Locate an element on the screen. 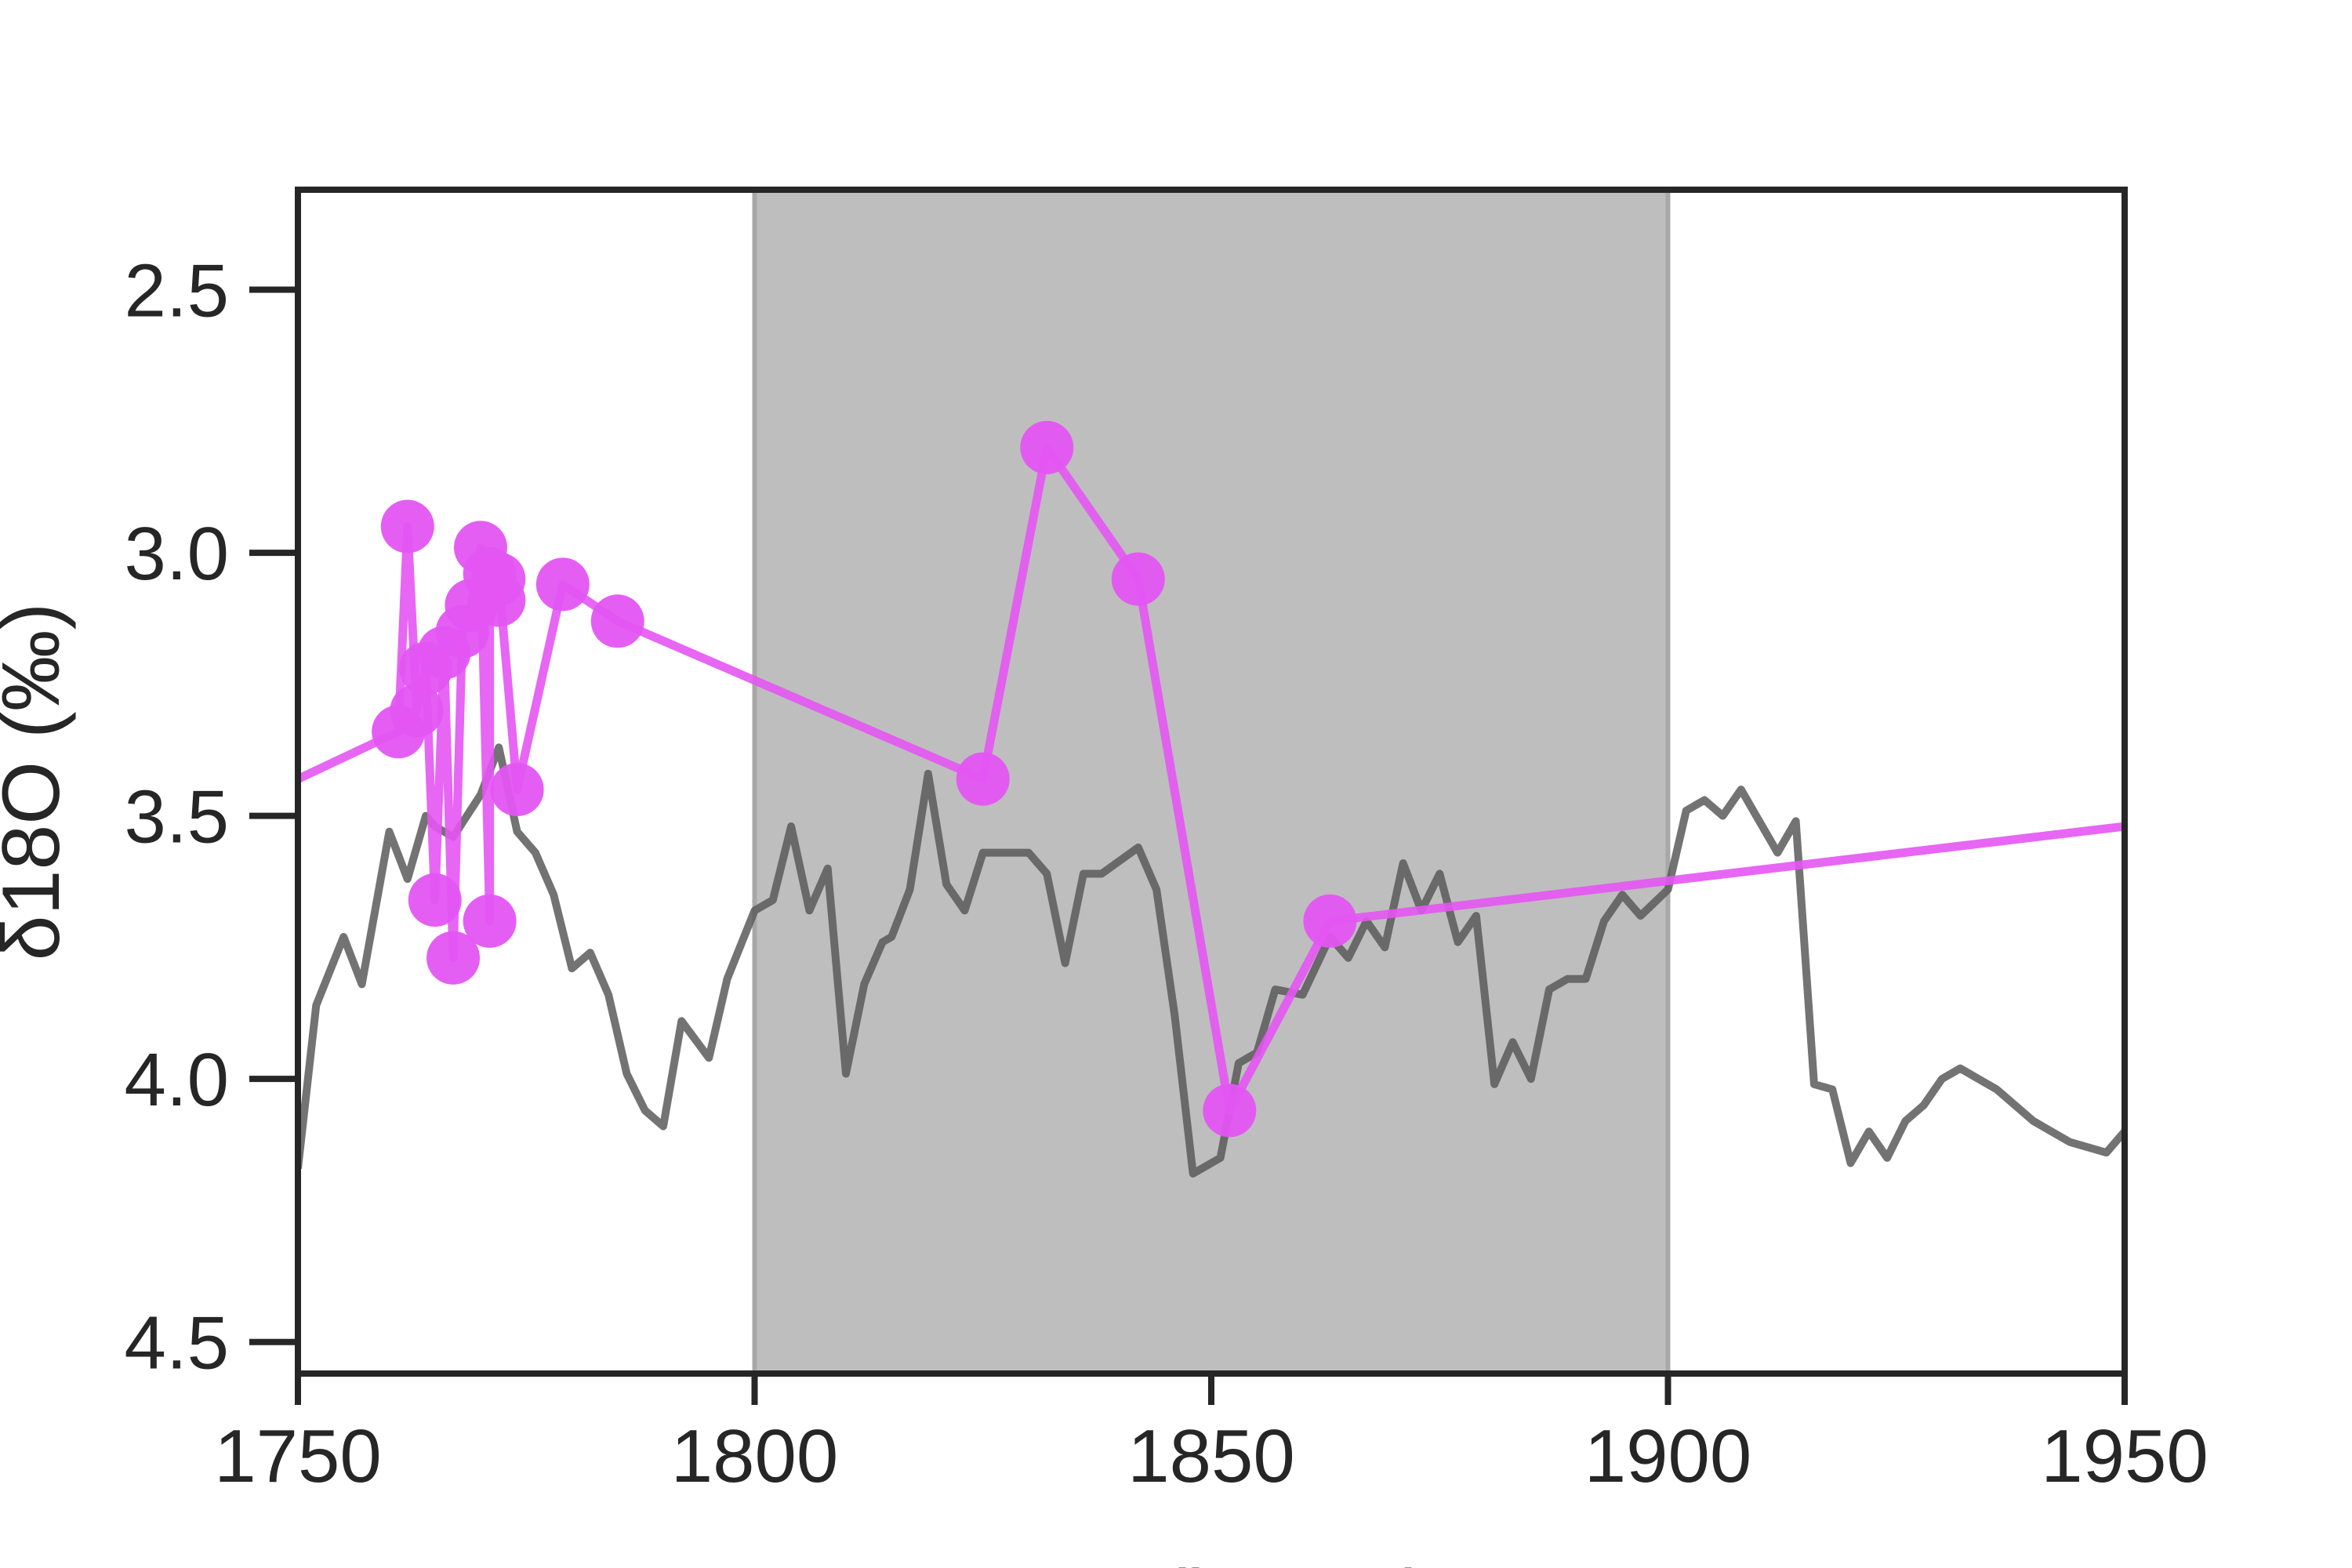 The width and height of the screenshot is (2352, 1568). y-tick-label: 4.5 is located at coordinates (177, 1343).